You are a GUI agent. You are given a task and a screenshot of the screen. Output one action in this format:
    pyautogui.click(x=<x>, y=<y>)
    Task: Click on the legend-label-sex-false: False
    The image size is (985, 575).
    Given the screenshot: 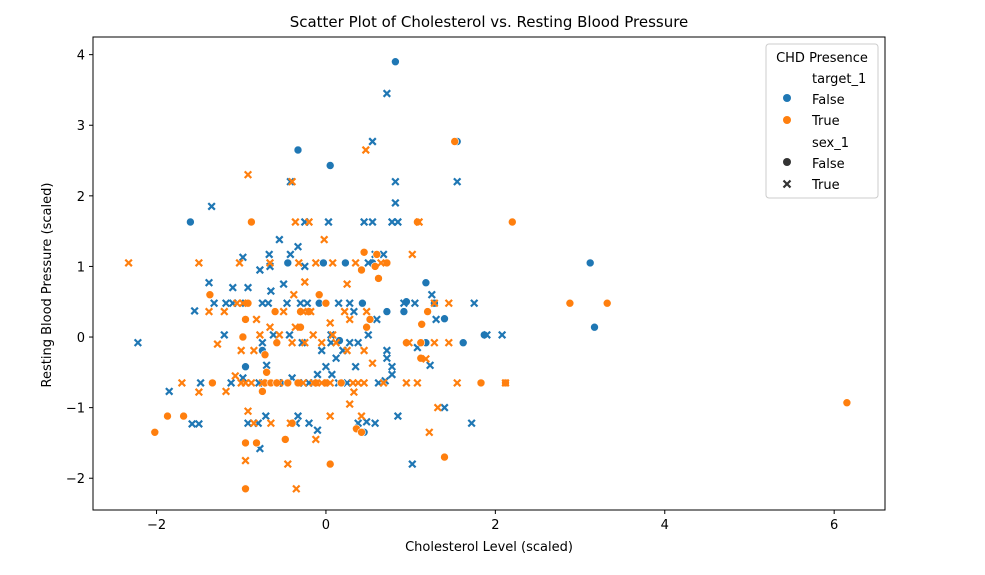 What is the action you would take?
    pyautogui.click(x=828, y=164)
    